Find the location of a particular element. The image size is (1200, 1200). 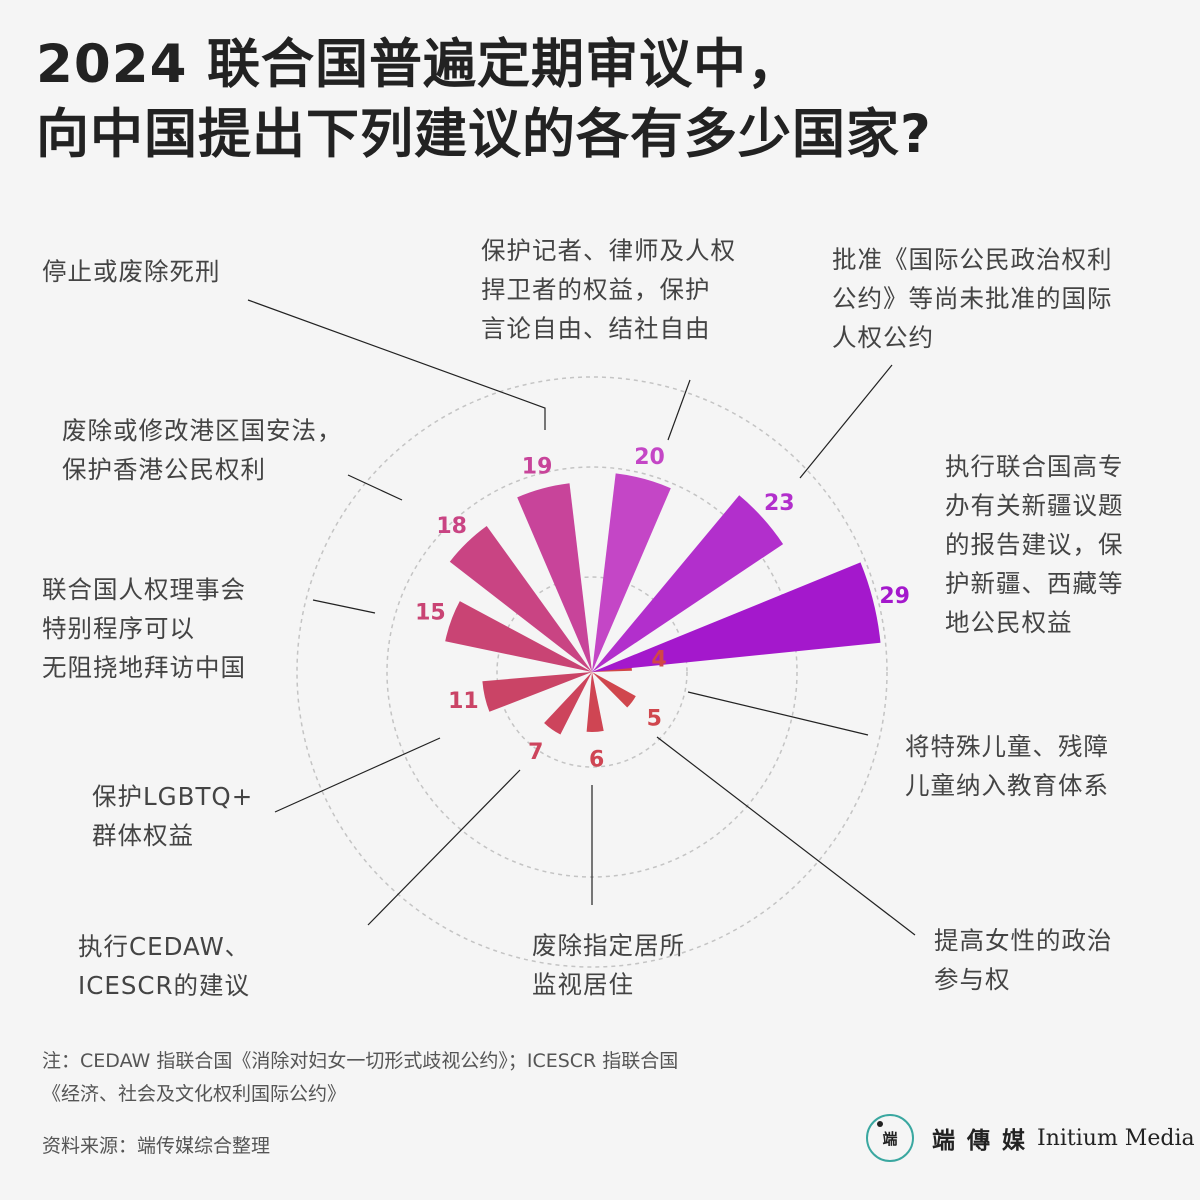

value-label-29: 29 is located at coordinates (894, 596).